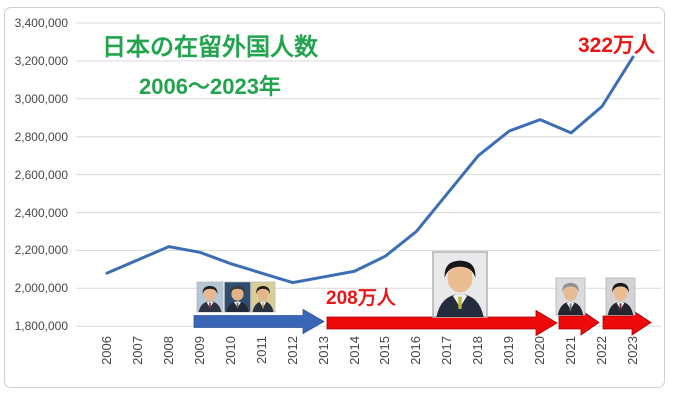 Image resolution: width=673 pixels, height=402 pixels. What do you see at coordinates (617, 45) in the screenshot?
I see `annotation-latest-value: 322万人` at bounding box center [617, 45].